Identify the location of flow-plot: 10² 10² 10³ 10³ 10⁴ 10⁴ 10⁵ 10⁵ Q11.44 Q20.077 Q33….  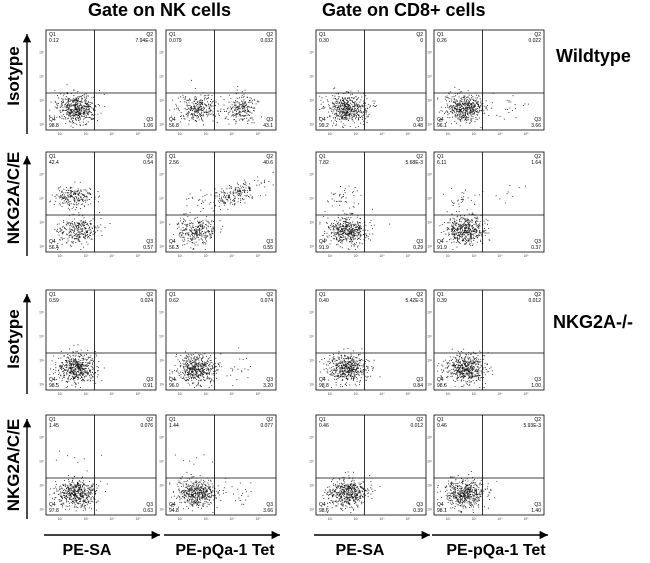
(218, 467).